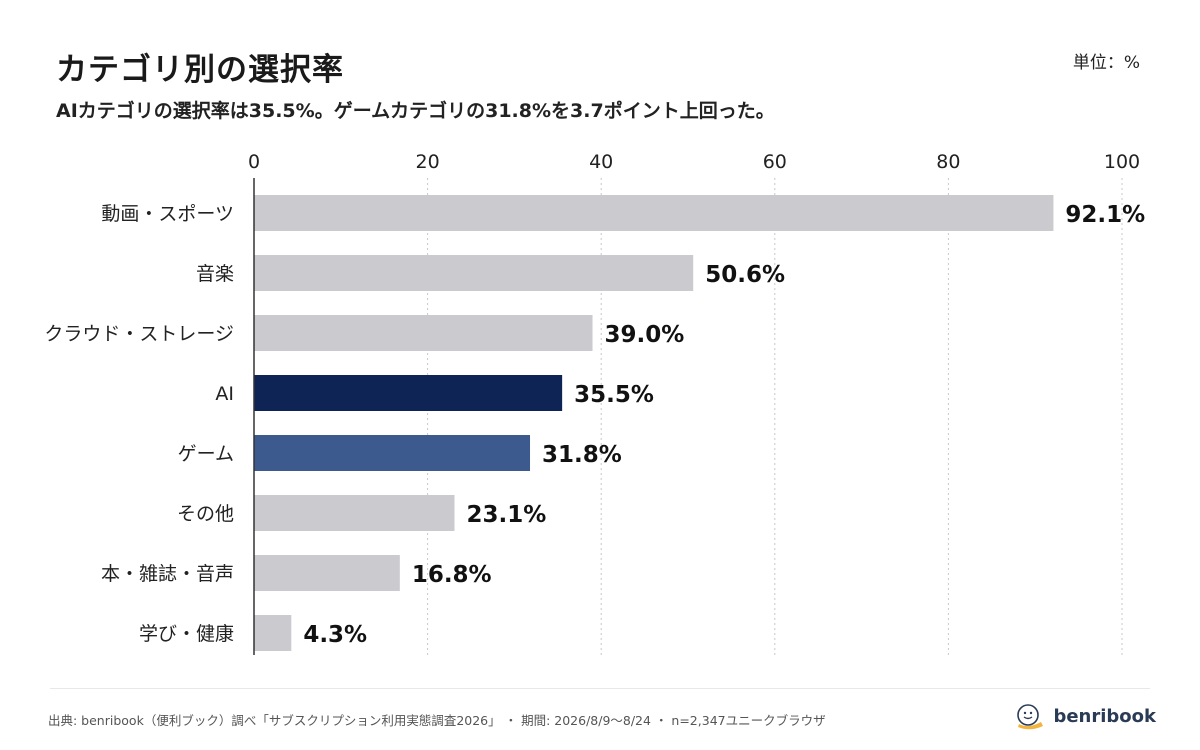 This screenshot has height=750, width=1200. I want to click on unit-label: 単位：%, so click(1106, 63).